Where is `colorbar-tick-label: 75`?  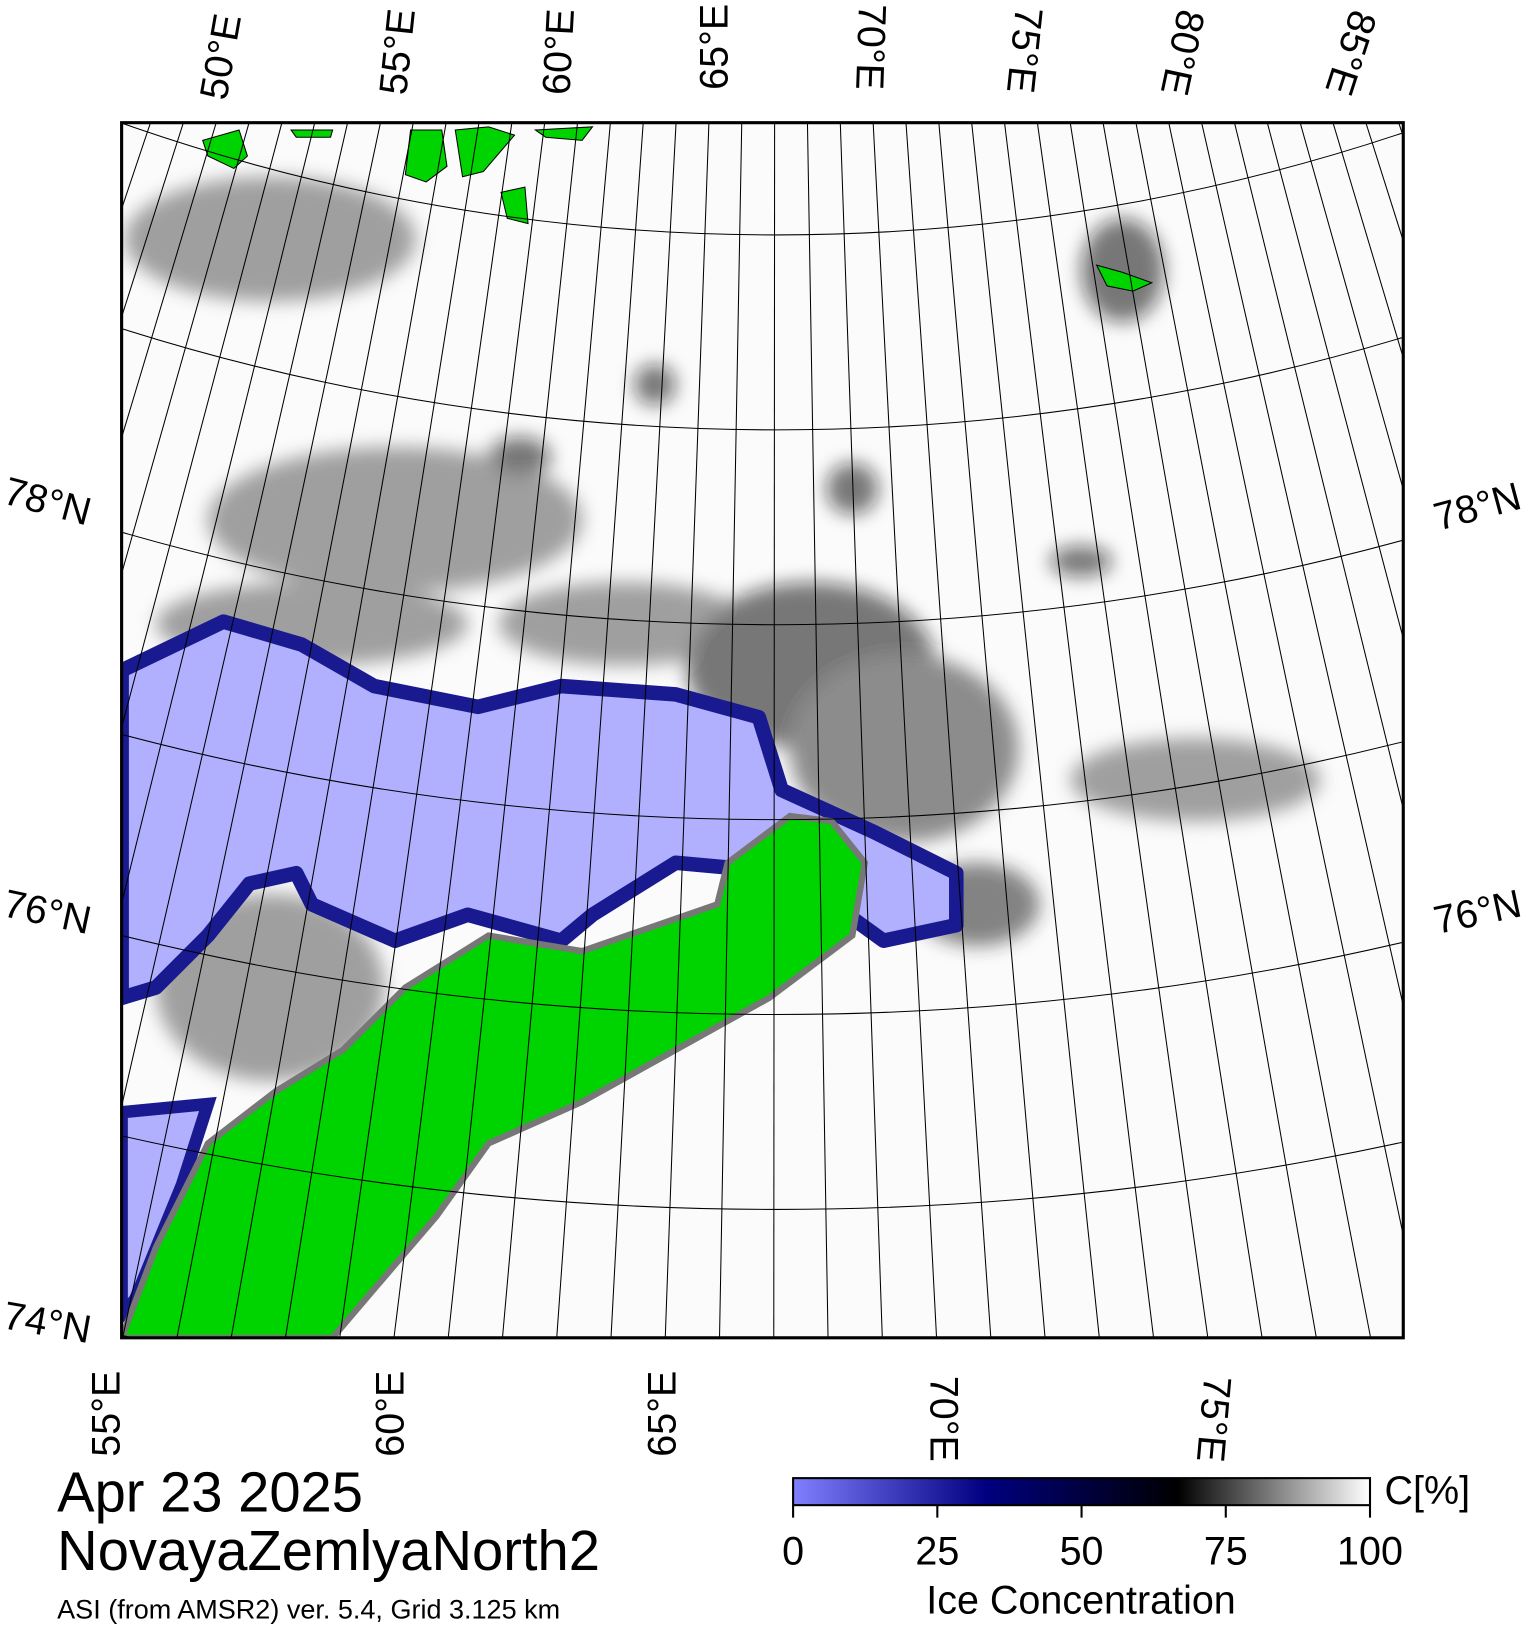
colorbar-tick-label: 75 is located at coordinates (1226, 1551).